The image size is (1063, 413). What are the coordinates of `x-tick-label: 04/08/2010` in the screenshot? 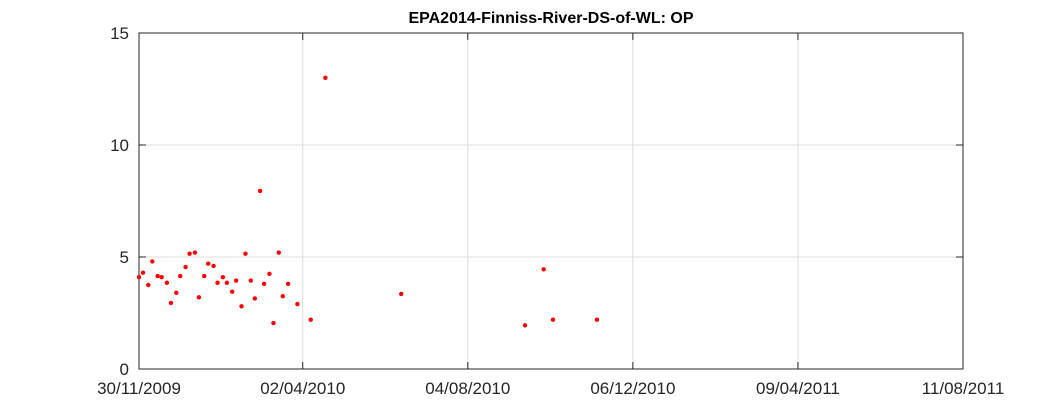 It's located at (467, 388).